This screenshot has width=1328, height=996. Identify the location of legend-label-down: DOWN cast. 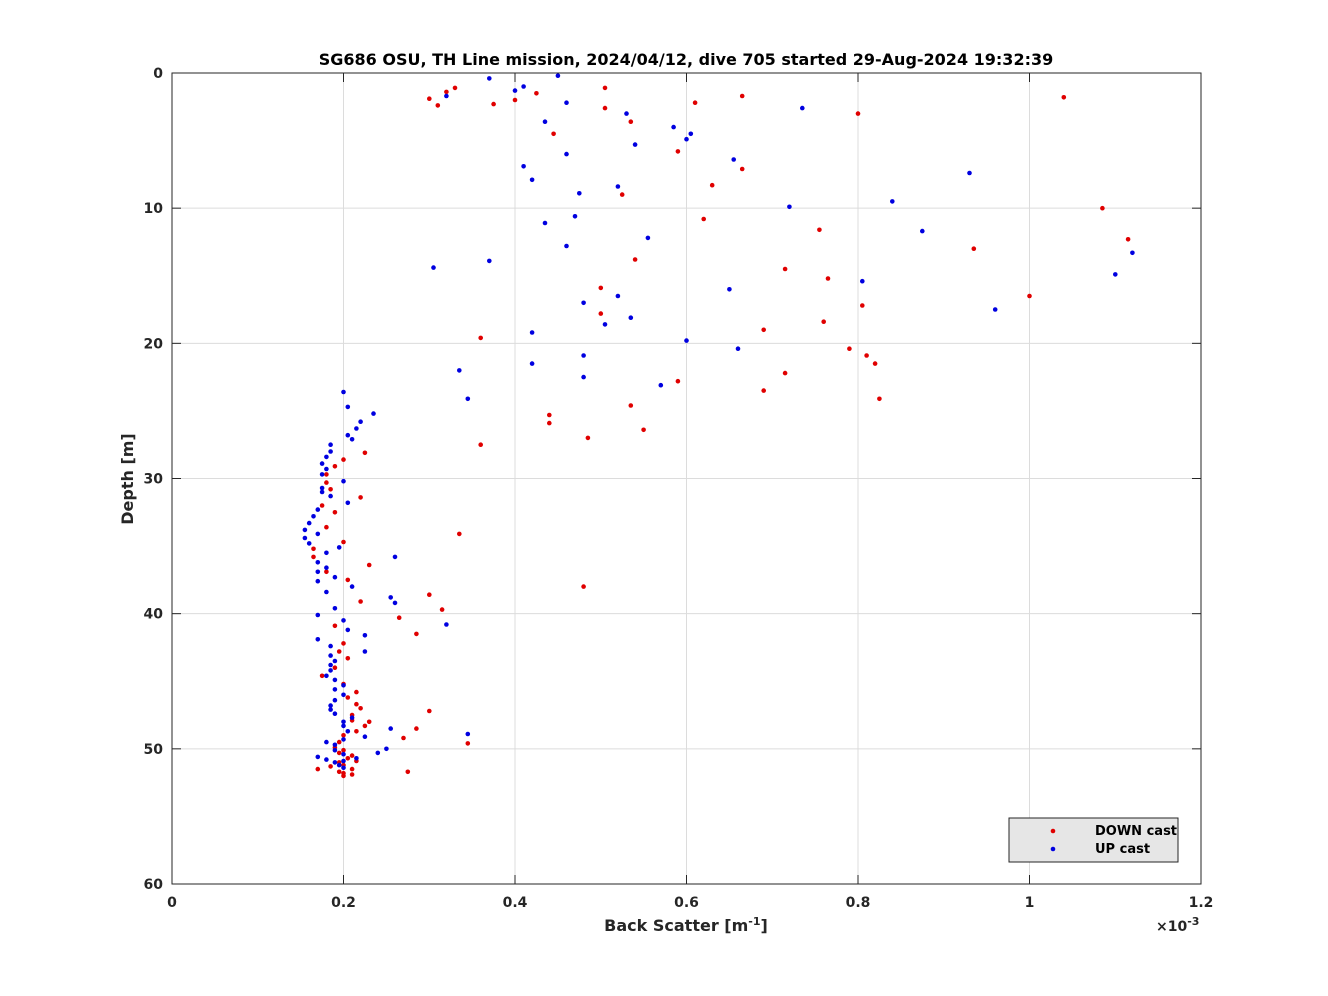
(1136, 831).